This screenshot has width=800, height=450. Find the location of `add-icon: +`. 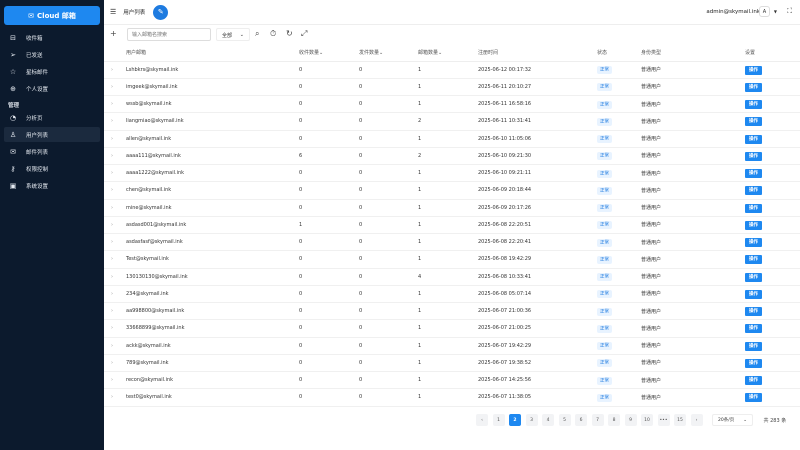

add-icon: + is located at coordinates (113, 33).